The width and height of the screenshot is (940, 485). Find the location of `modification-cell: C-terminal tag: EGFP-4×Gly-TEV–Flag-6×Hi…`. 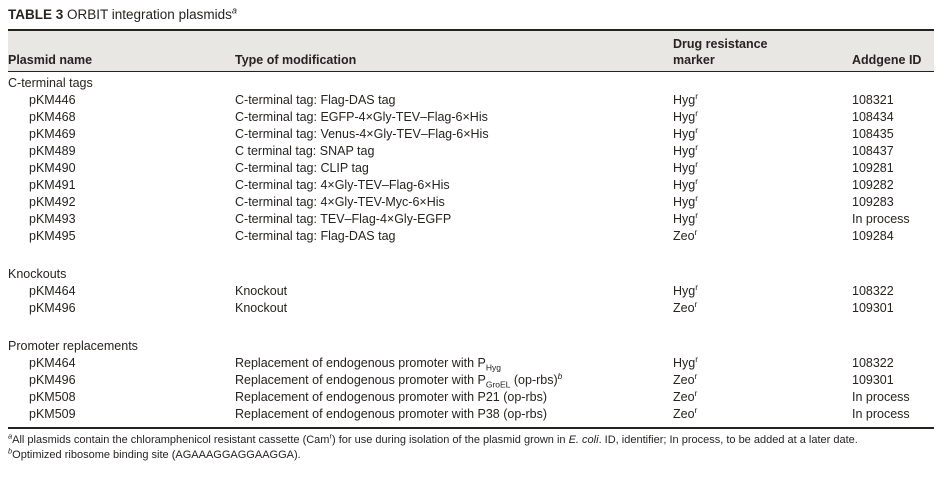

modification-cell: C-terminal tag: EGFP-4×Gly-TEV–Flag-6×Hi… is located at coordinates (361, 117).